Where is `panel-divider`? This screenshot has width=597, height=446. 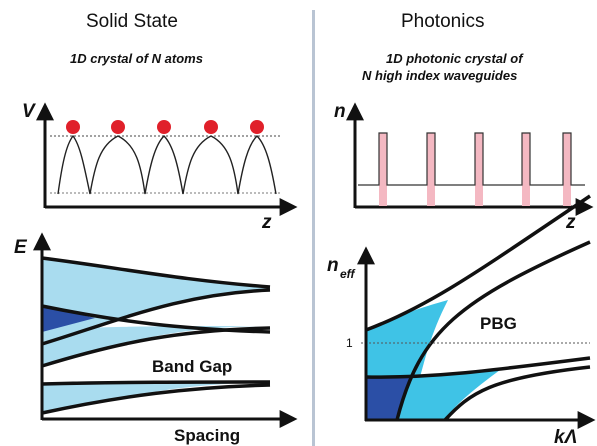
panel-divider is located at coordinates (313, 228).